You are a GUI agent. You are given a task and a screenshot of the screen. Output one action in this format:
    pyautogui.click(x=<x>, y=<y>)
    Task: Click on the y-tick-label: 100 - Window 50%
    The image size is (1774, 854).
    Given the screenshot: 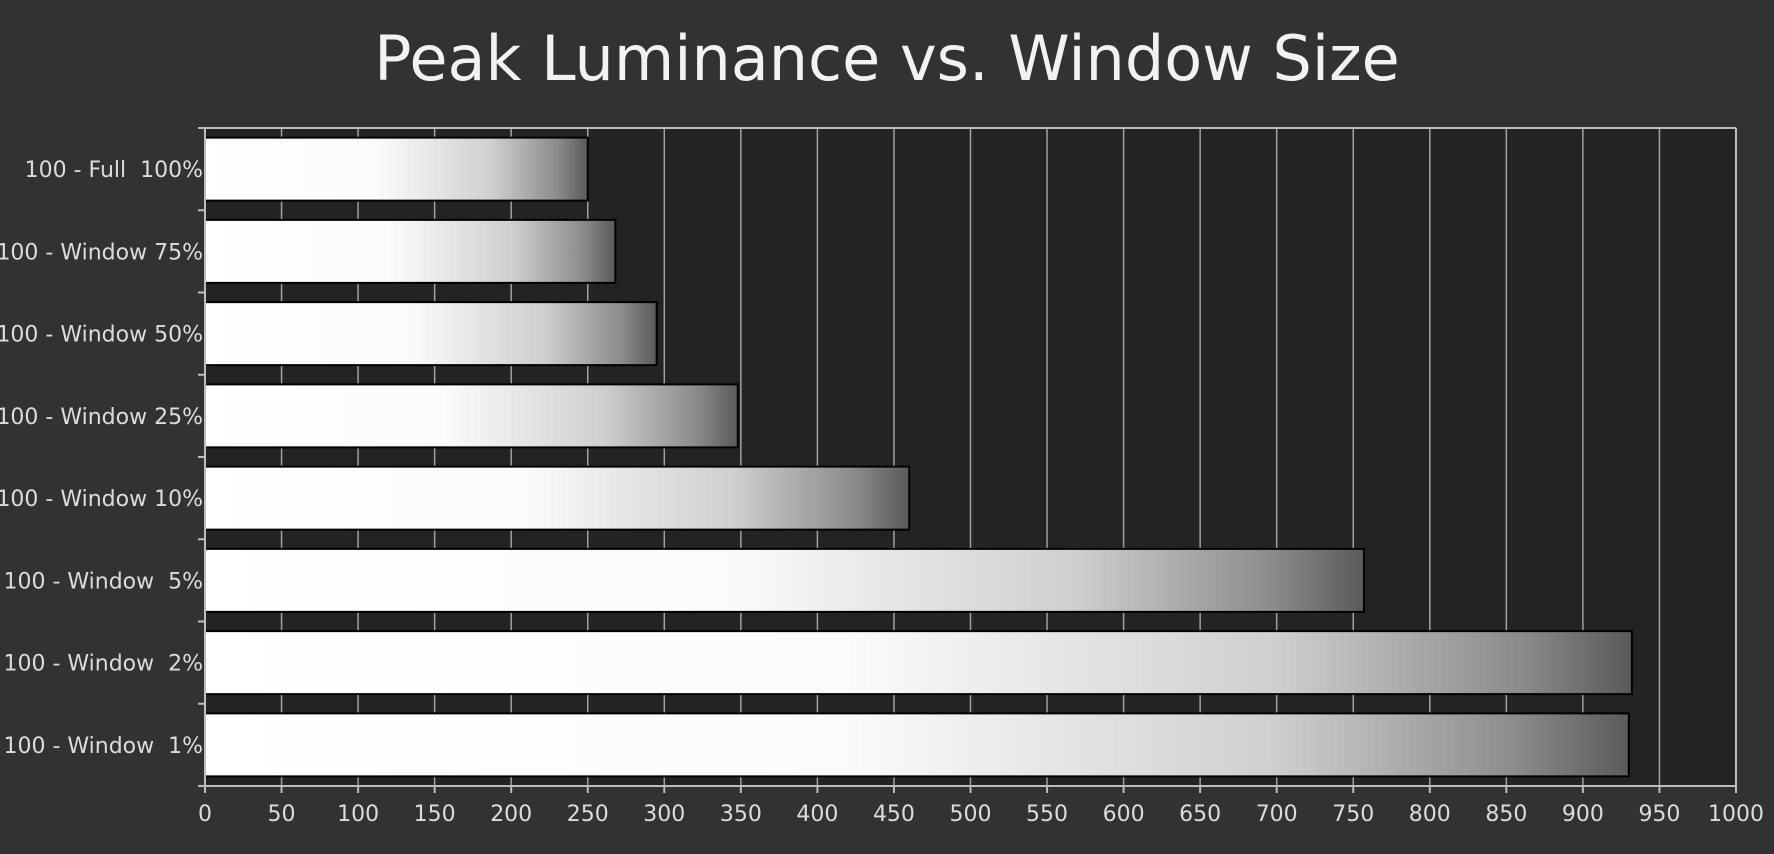 What is the action you would take?
    pyautogui.click(x=101, y=335)
    